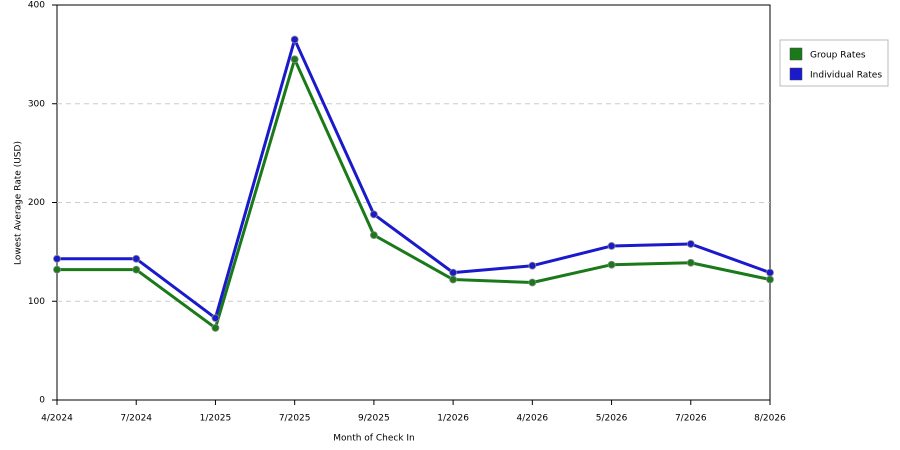 Image resolution: width=900 pixels, height=450 pixels. What do you see at coordinates (19, 203) in the screenshot?
I see `y-axis-label: Lowest Average Rate (USD)` at bounding box center [19, 203].